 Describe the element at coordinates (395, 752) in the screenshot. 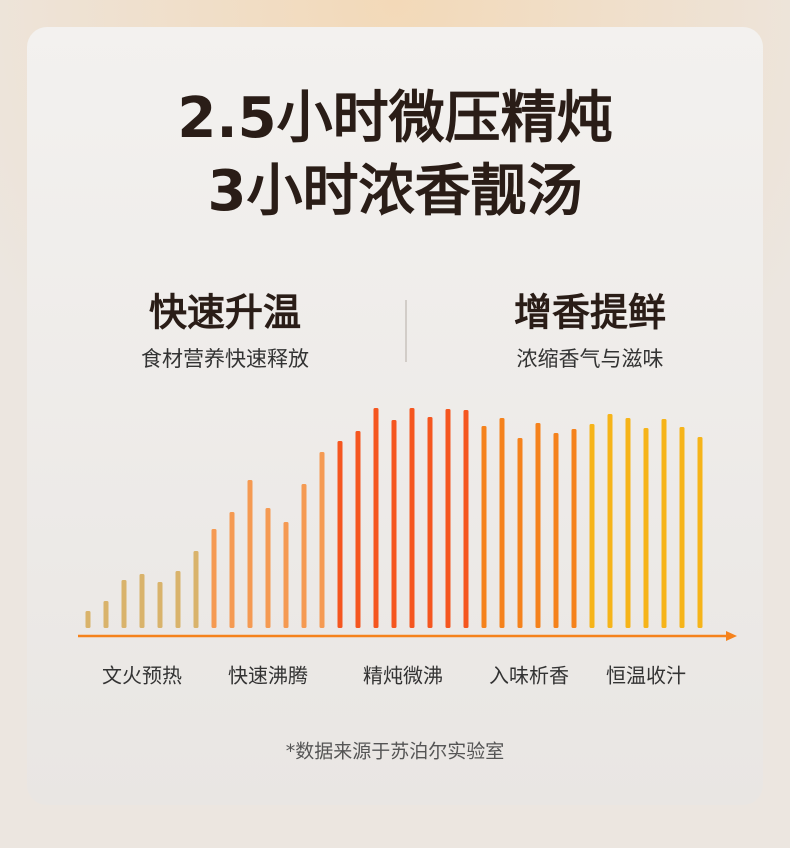

I see `footnote: *数据来源于苏泊尔实验室` at that location.